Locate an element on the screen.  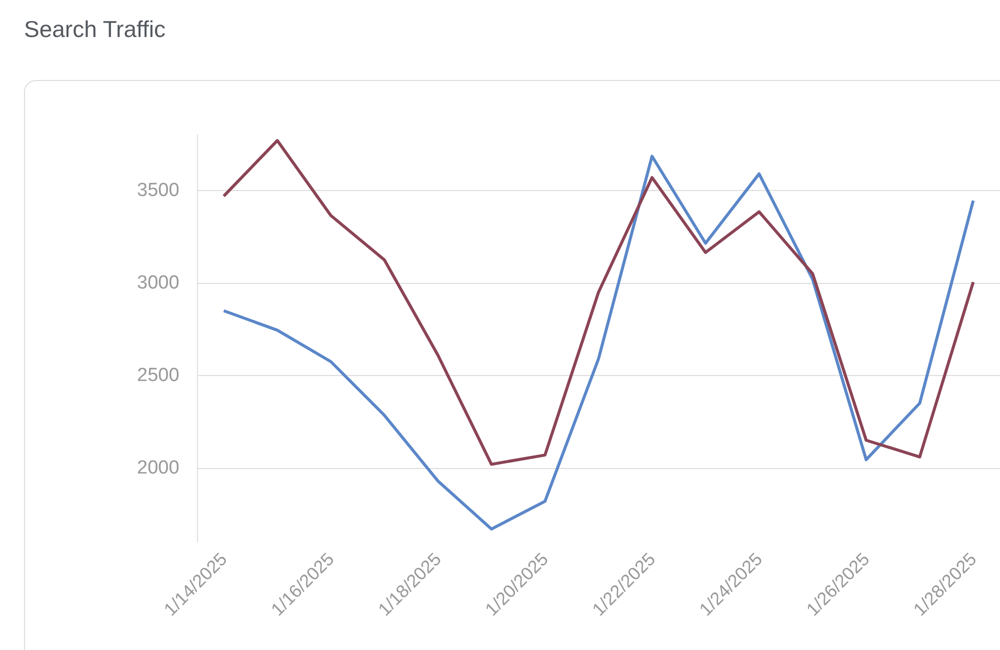
y-tick-label: 2500 is located at coordinates (158, 375).